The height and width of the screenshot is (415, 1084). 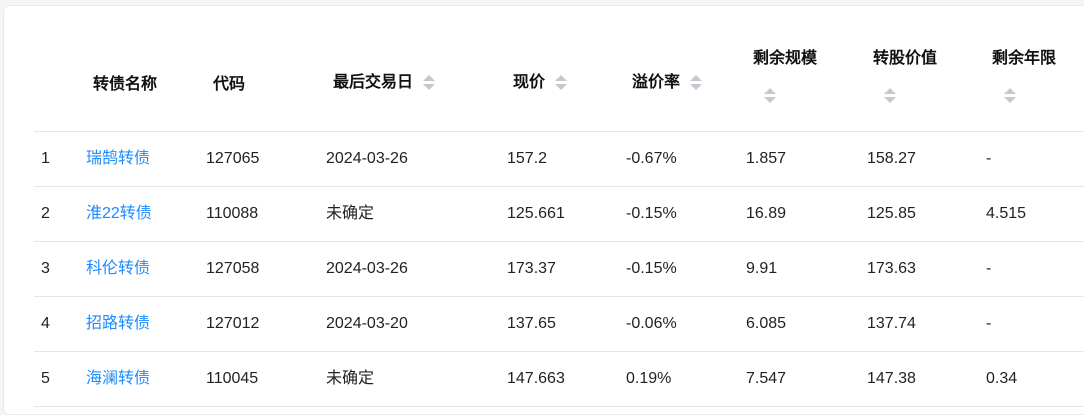 I want to click on bond-name-link: 淮22转债, so click(x=119, y=213).